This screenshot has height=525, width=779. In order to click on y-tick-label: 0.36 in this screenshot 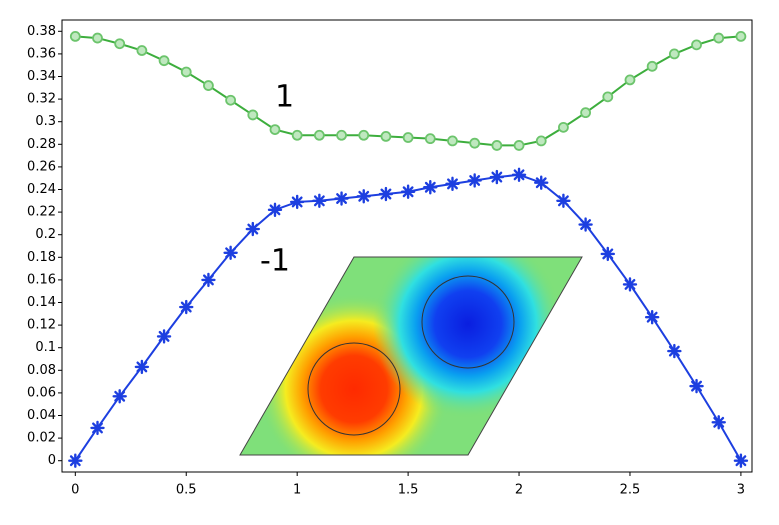, I will do `click(41, 53)`.